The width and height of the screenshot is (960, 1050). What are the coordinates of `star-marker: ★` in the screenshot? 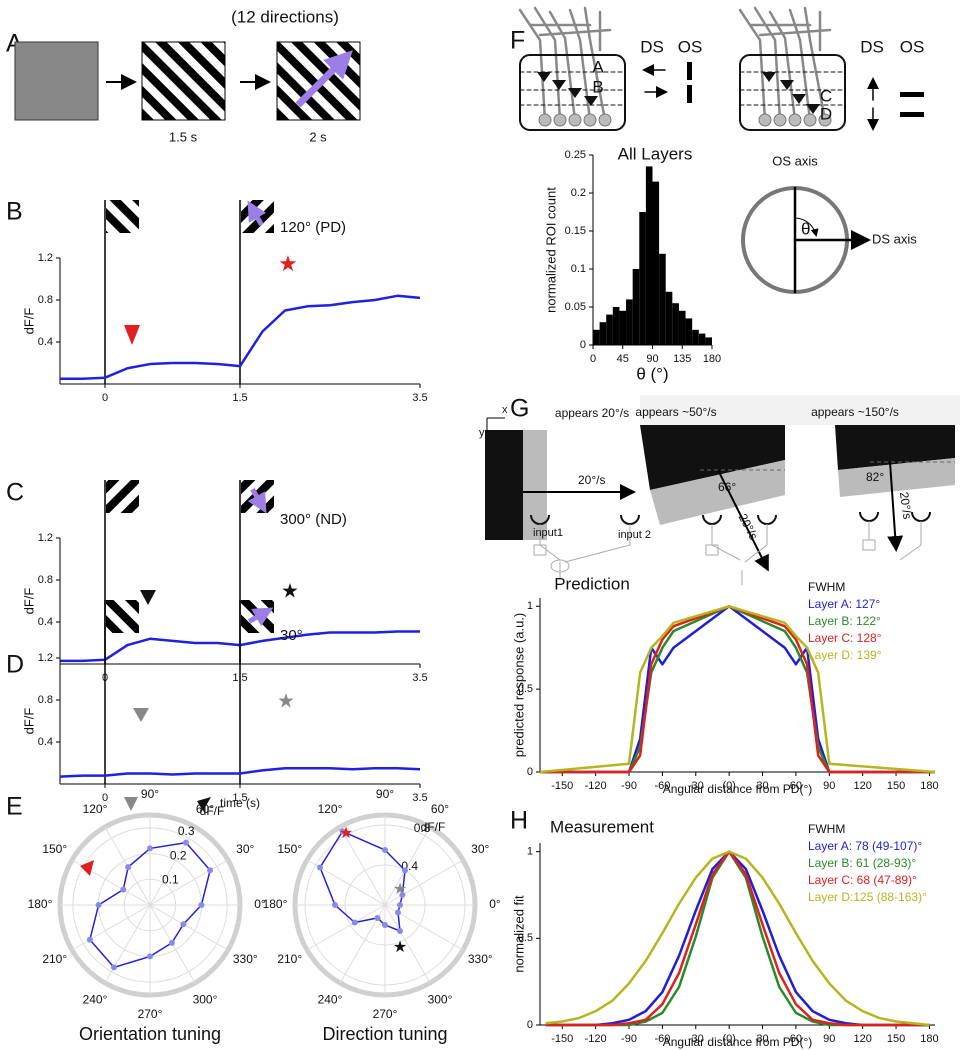 It's located at (290, 591).